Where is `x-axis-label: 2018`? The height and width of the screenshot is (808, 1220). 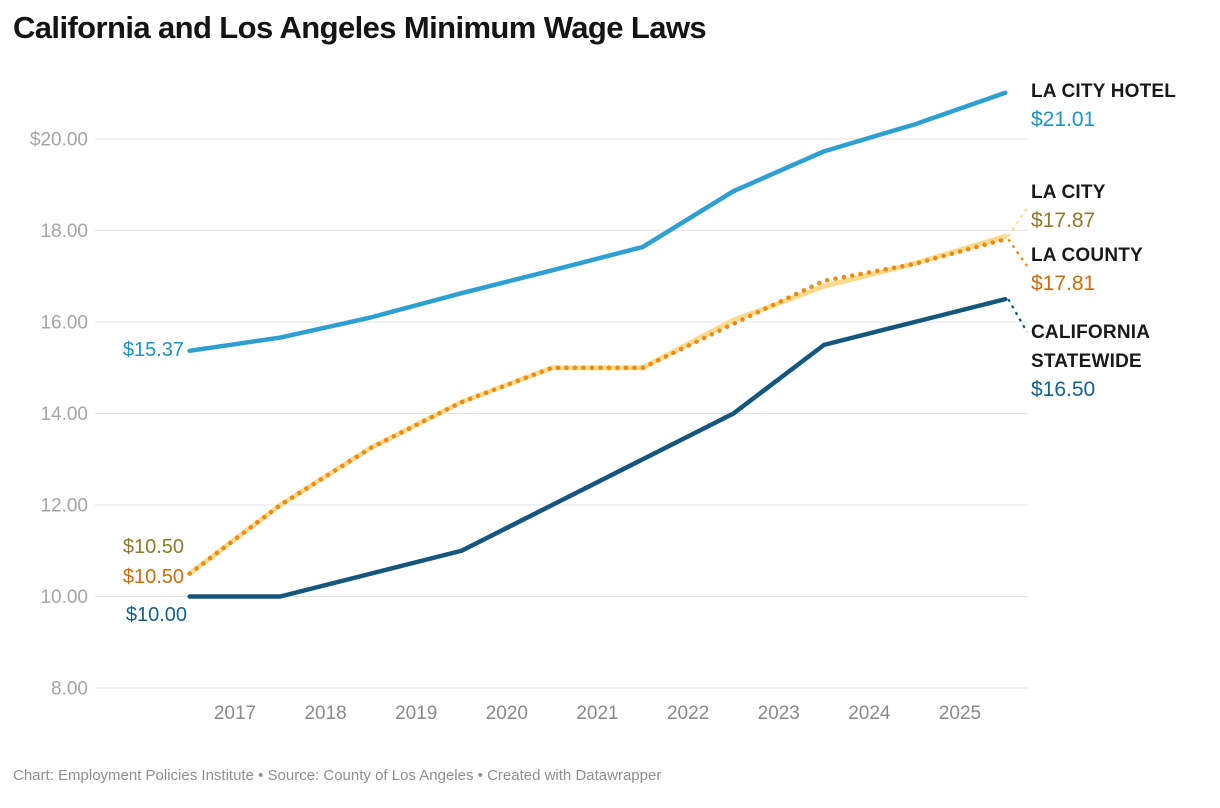 x-axis-label: 2018 is located at coordinates (325, 713).